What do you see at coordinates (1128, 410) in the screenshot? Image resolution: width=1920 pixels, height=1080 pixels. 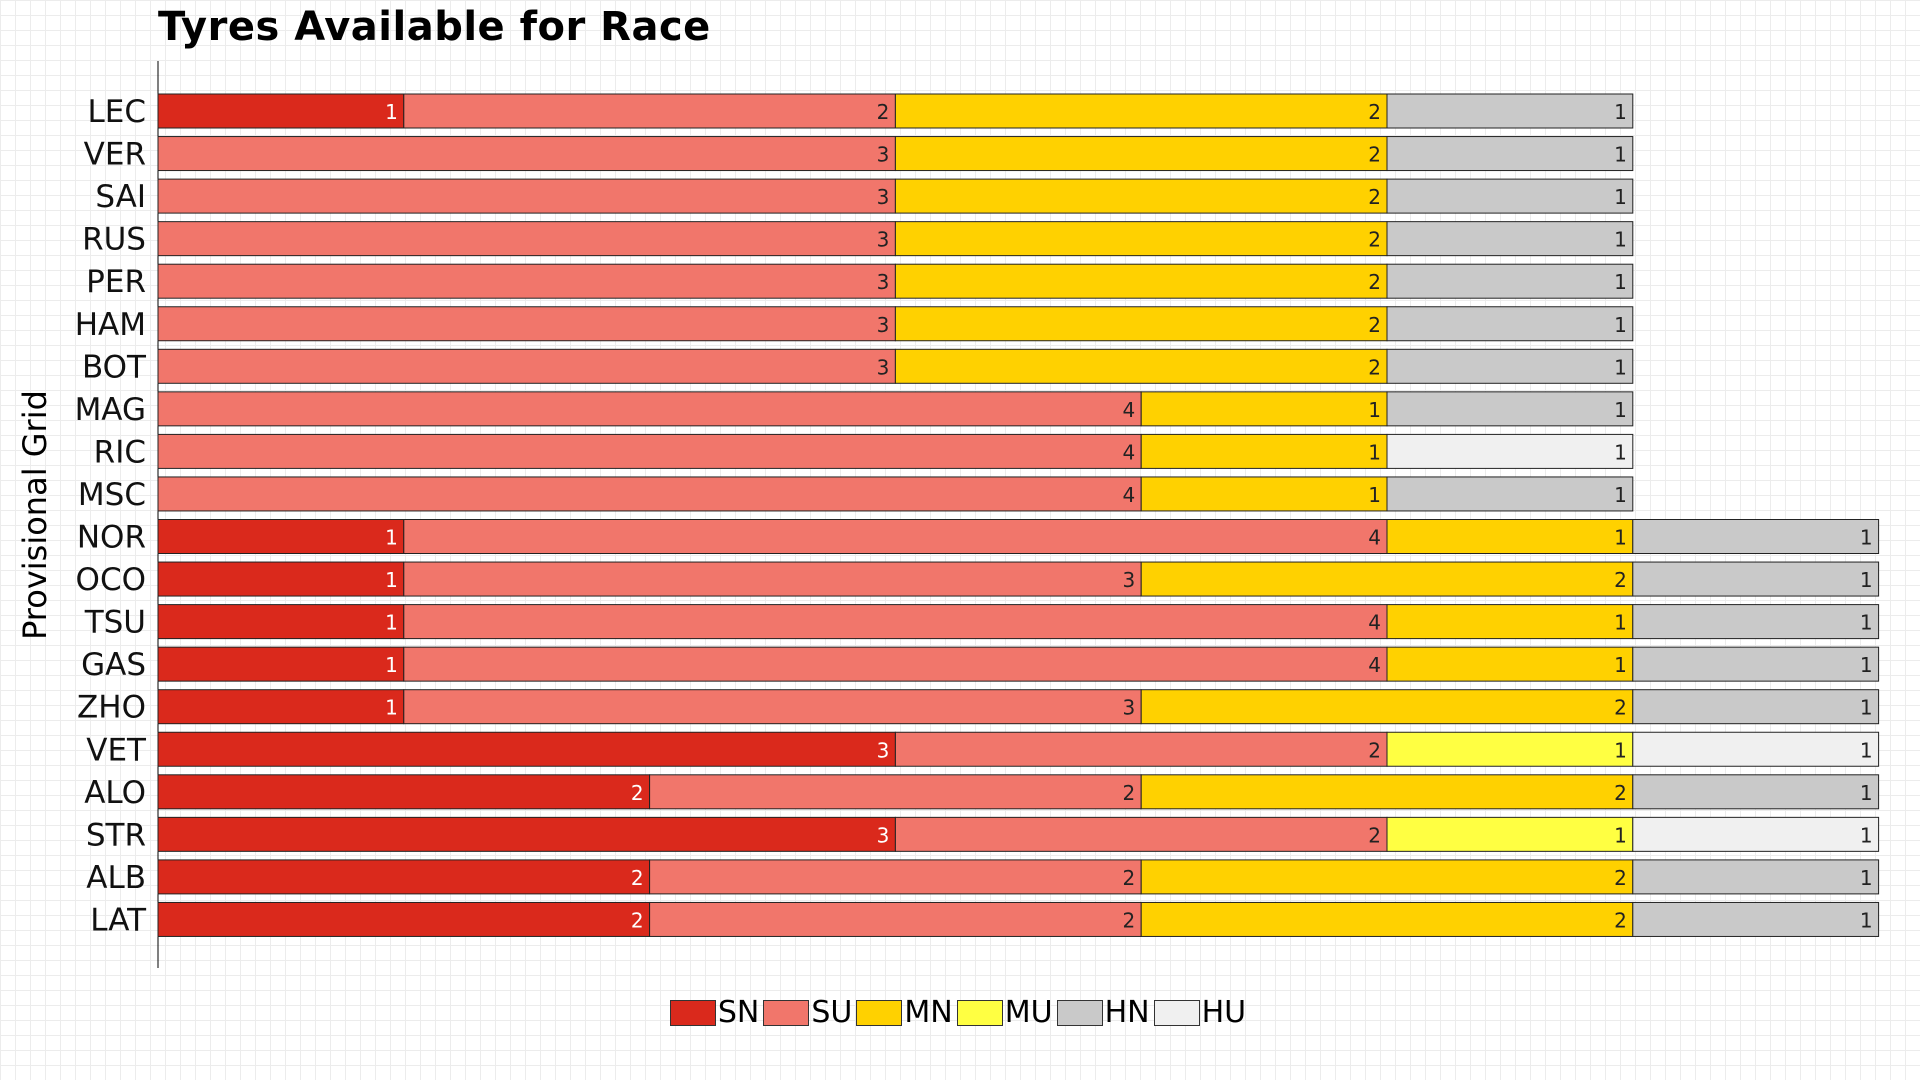 I see `data-label-MAG-SU: 4` at bounding box center [1128, 410].